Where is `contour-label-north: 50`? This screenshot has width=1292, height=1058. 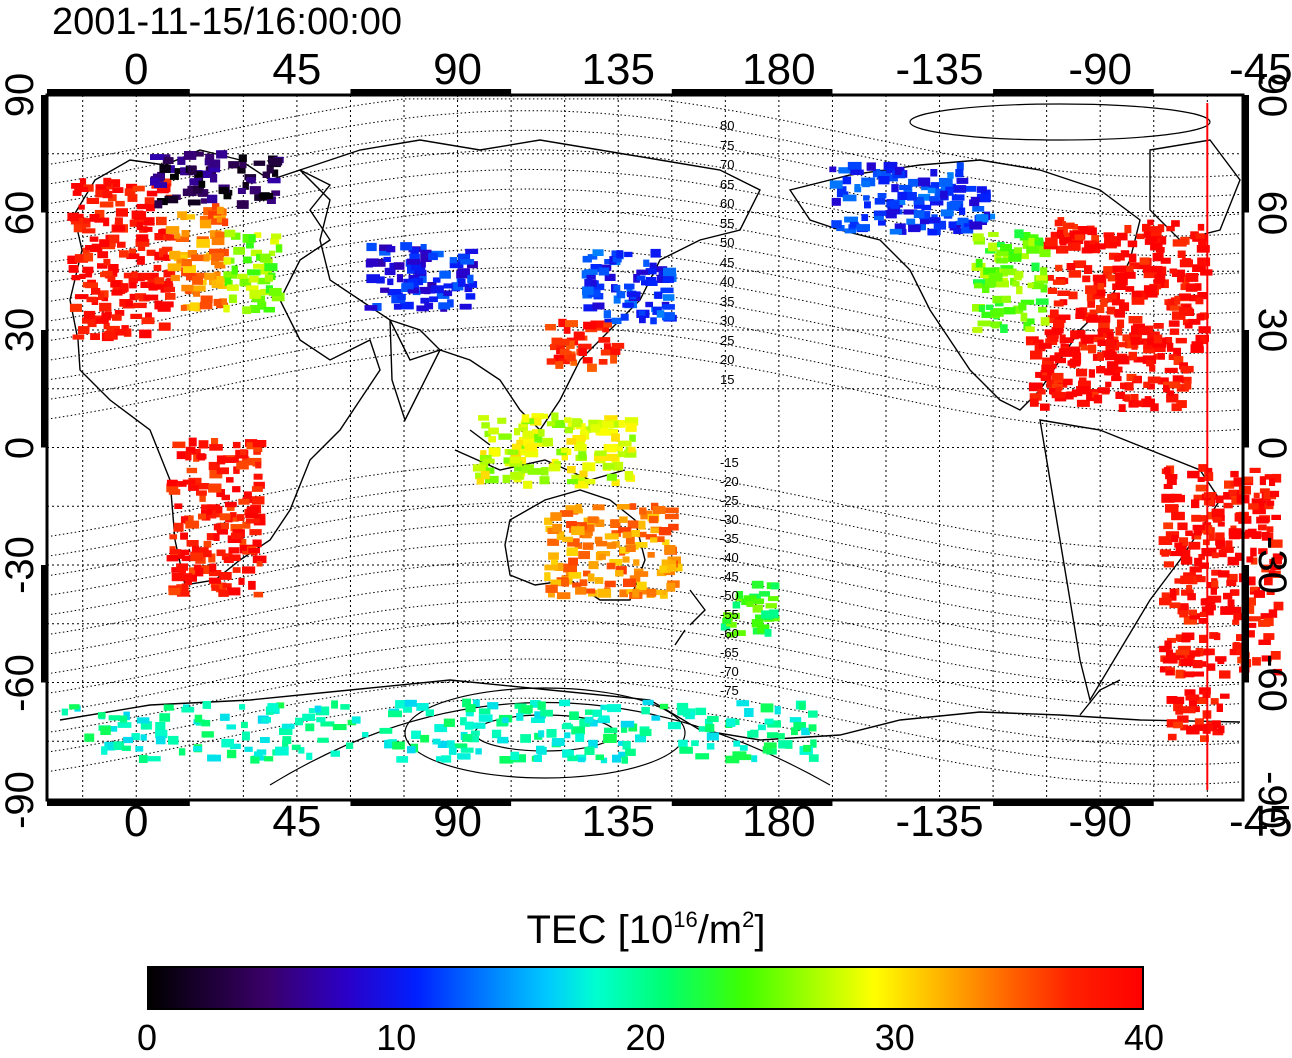
contour-label-north: 50 is located at coordinates (727, 242).